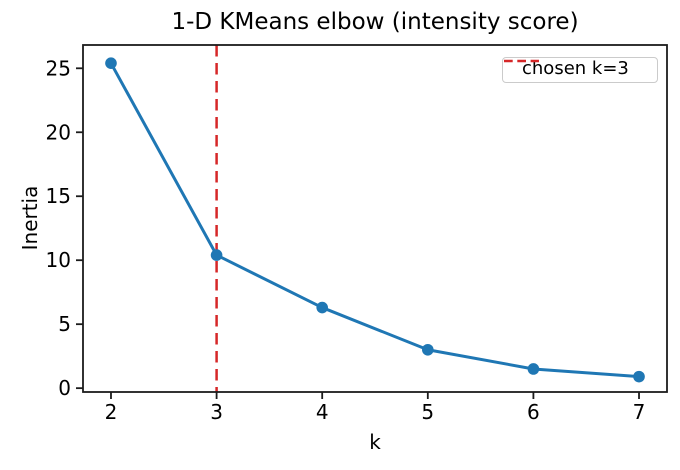 This screenshot has height=470, width=680. Describe the element at coordinates (427, 412) in the screenshot. I see `x-tick-label: 5` at that location.